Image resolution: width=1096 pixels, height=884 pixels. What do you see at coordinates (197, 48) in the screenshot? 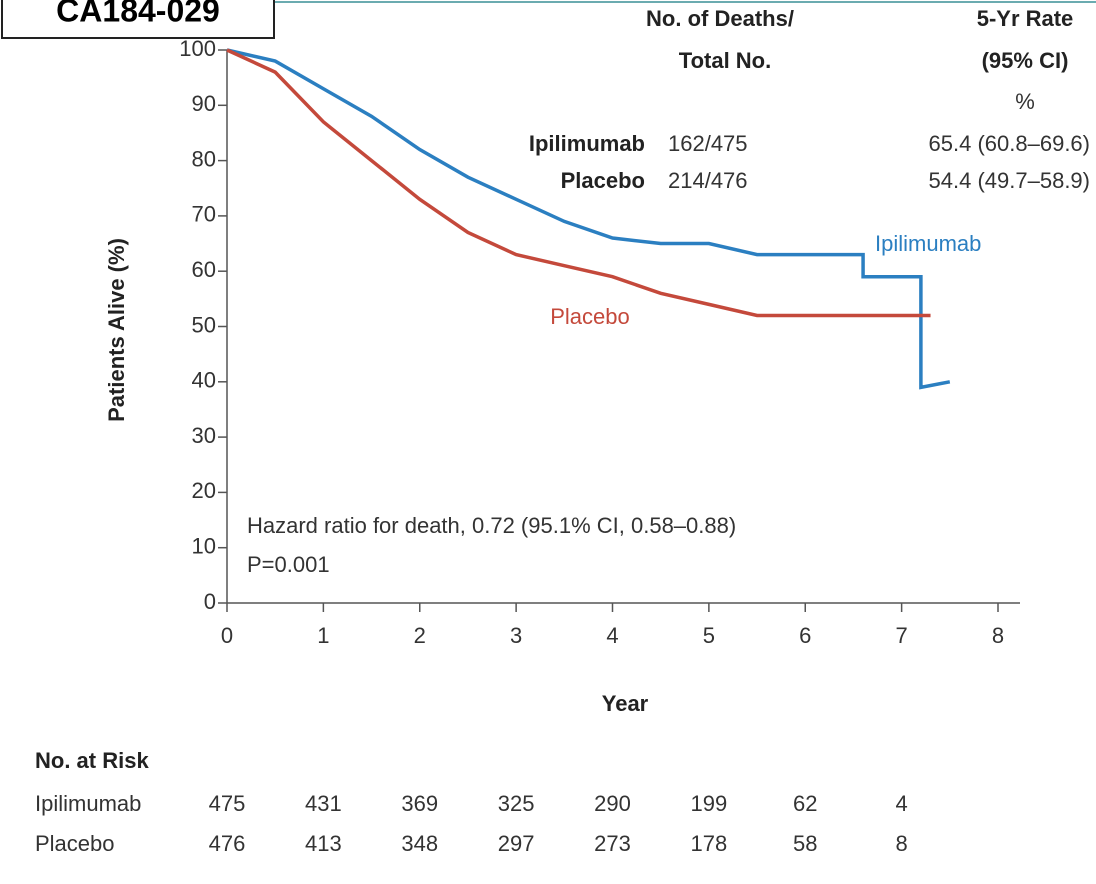
I see `y-tick-label: 100` at bounding box center [197, 48].